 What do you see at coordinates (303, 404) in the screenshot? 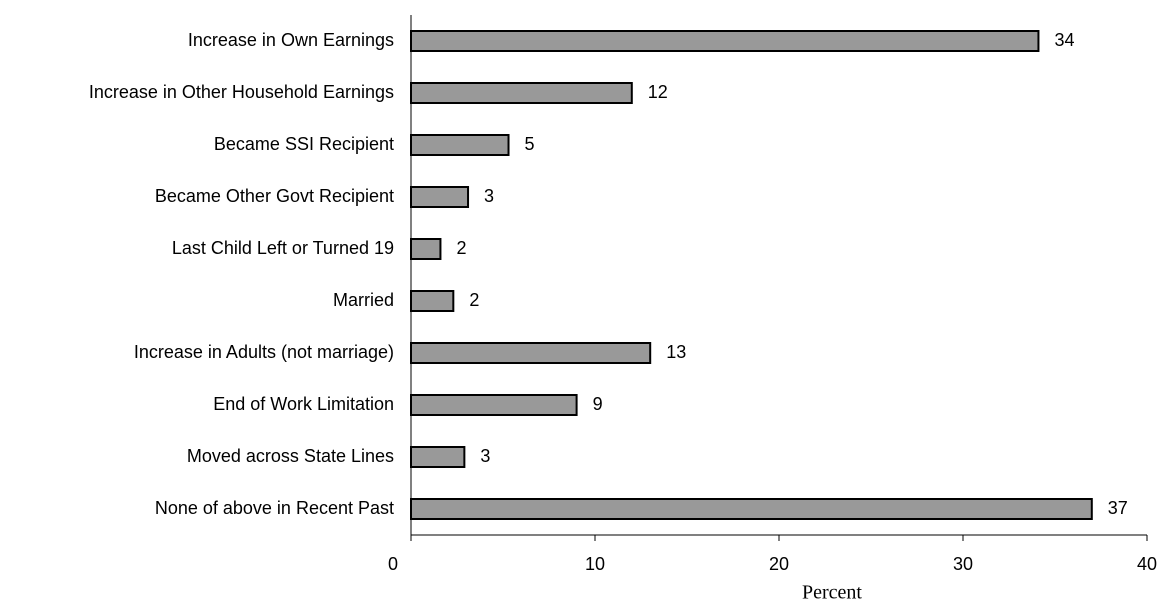
I see `y-tick-label: End of Work Limitation` at bounding box center [303, 404].